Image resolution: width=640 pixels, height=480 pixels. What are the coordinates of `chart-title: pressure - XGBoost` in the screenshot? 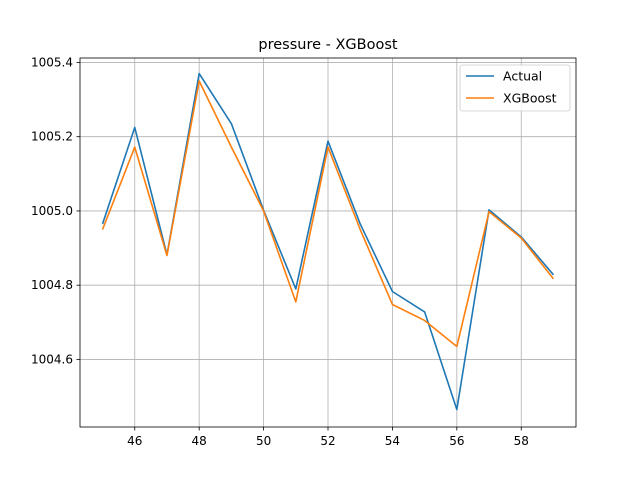 It's located at (327, 45).